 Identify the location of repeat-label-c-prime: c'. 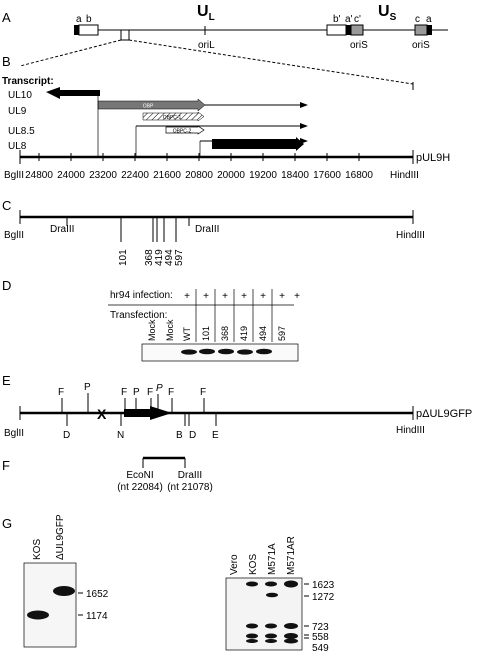
(357, 19).